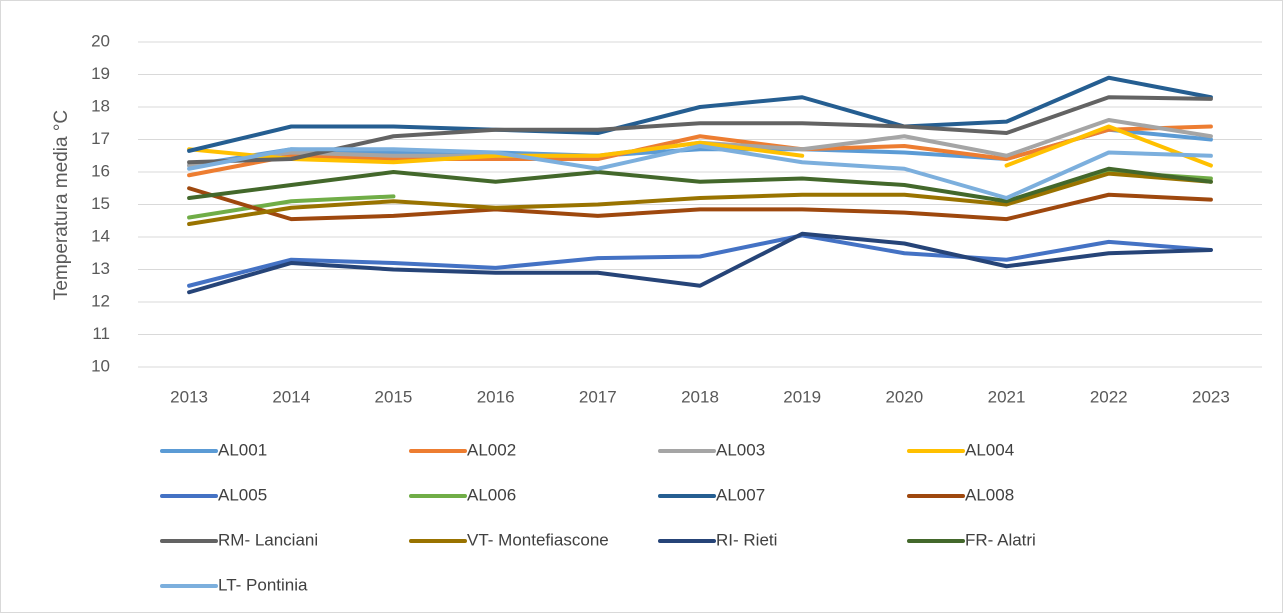 The width and height of the screenshot is (1284, 614). Describe the element at coordinates (100, 235) in the screenshot. I see `y-tick-label: 14` at that location.